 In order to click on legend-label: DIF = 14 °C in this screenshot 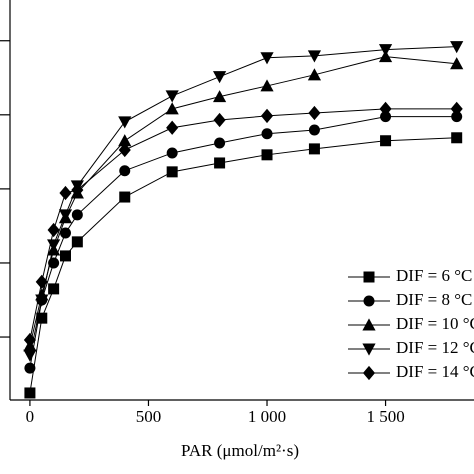, I will do `click(435, 371)`.